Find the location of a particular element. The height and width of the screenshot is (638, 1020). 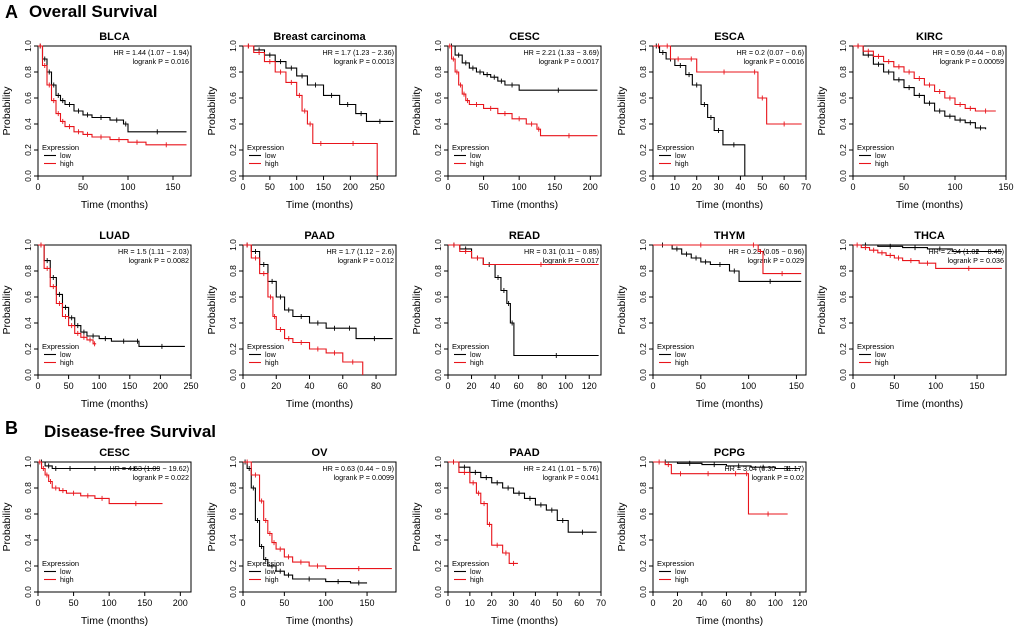

chart4-legend-label-high: high is located at coordinates (682, 163).